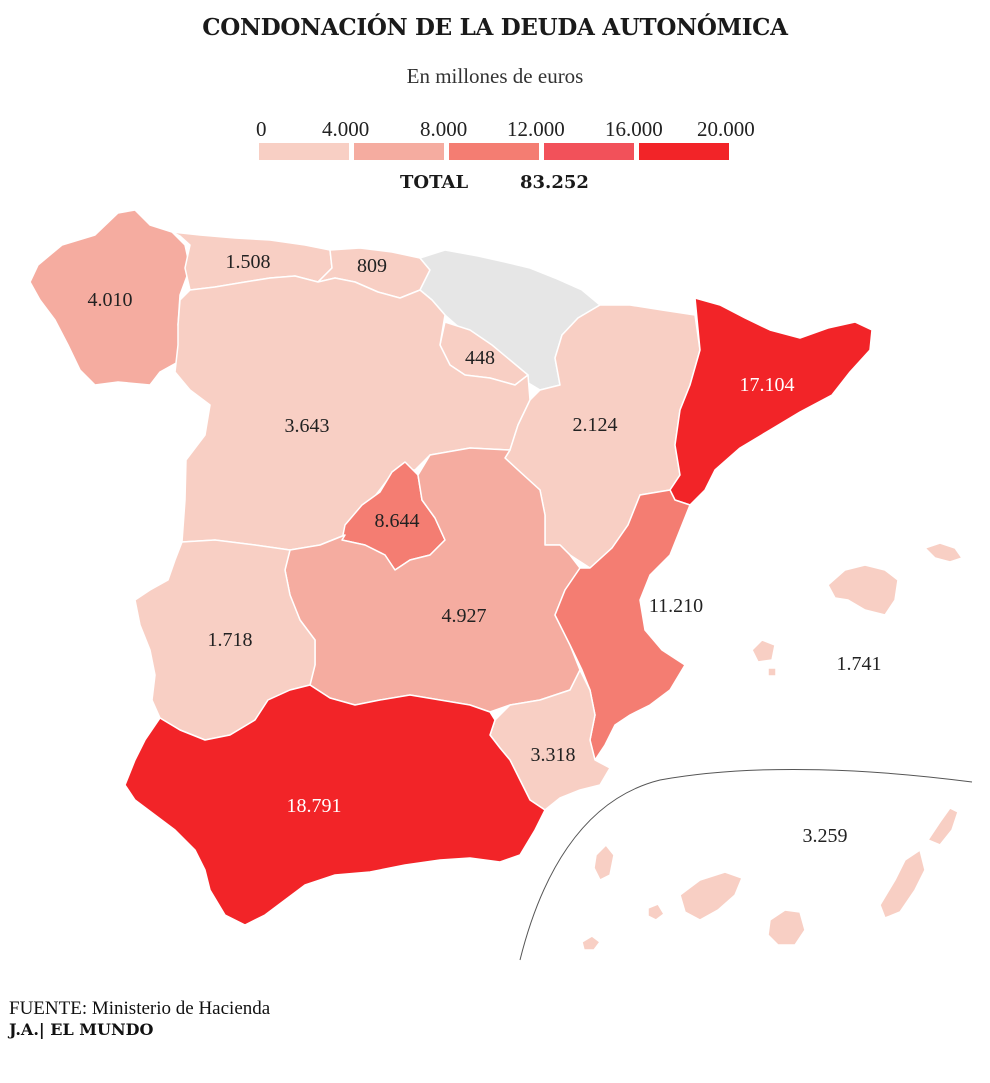 The width and height of the screenshot is (990, 1083). What do you see at coordinates (622, 625) in the screenshot?
I see `region-valencia` at bounding box center [622, 625].